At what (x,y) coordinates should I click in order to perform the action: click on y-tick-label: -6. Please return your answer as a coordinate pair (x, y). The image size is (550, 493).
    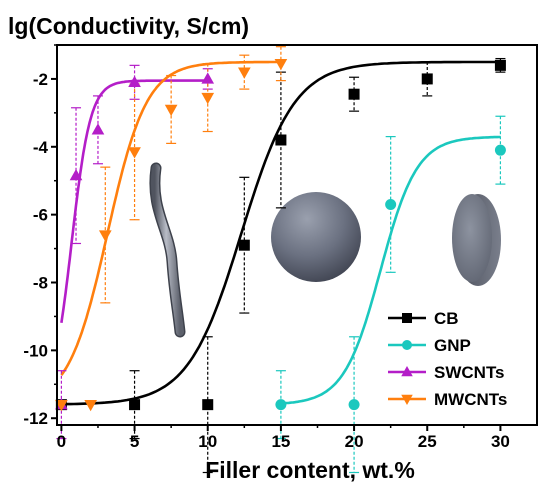
    Looking at the image, I should click on (40, 215).